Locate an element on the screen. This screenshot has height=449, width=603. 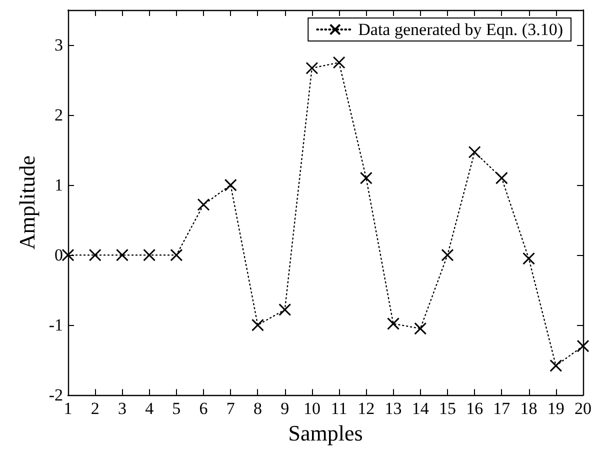
x-tick-label: 17 is located at coordinates (502, 408).